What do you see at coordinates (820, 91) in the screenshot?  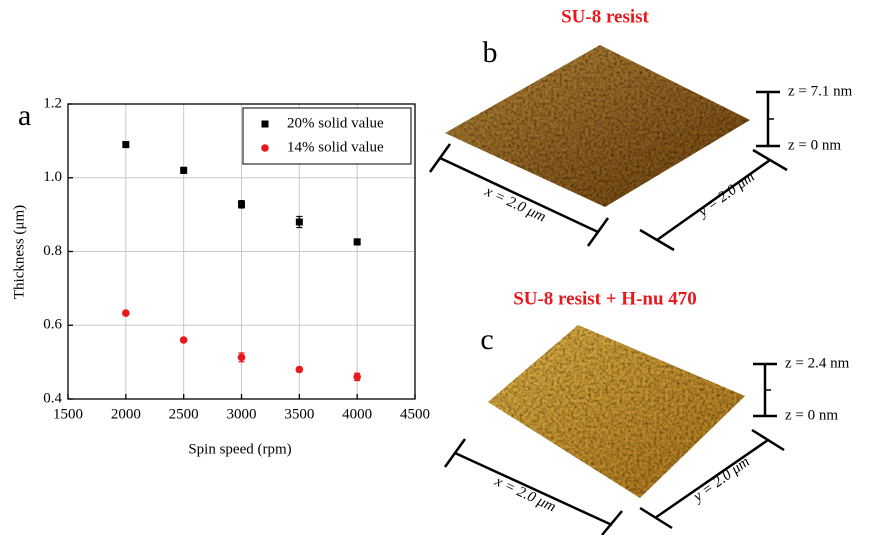 I see `z-top-label: z = 7.1 nm` at bounding box center [820, 91].